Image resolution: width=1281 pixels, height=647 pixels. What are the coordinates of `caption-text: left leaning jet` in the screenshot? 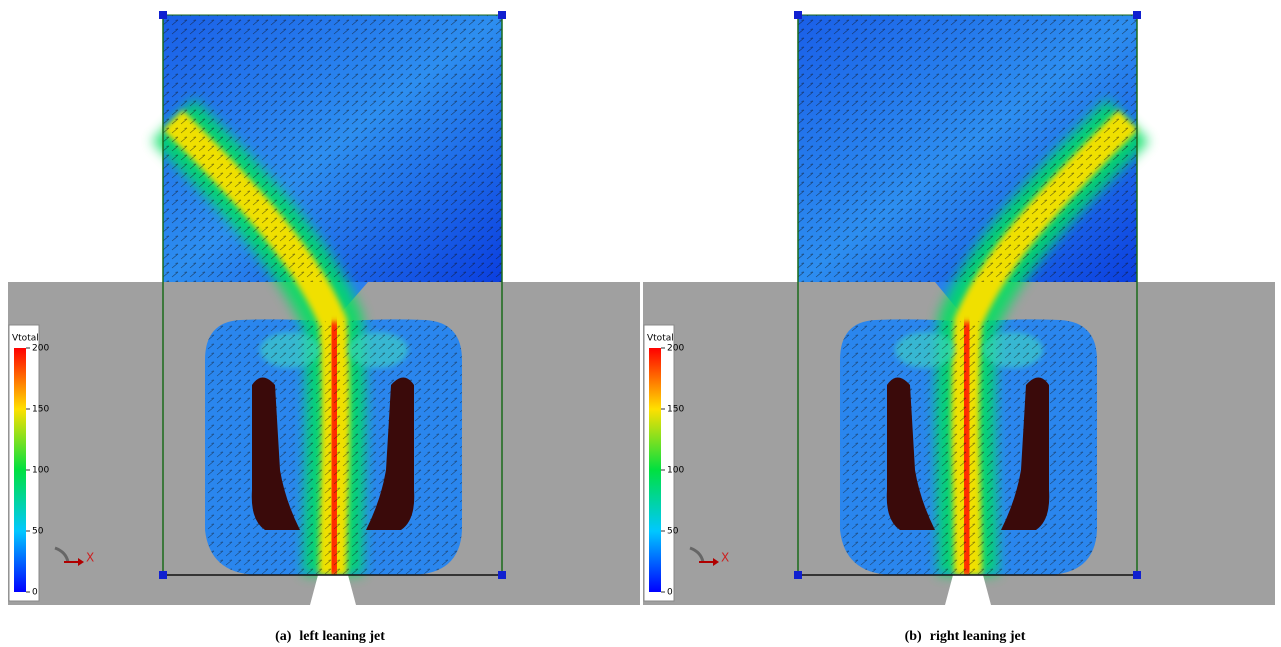 It's located at (342, 636).